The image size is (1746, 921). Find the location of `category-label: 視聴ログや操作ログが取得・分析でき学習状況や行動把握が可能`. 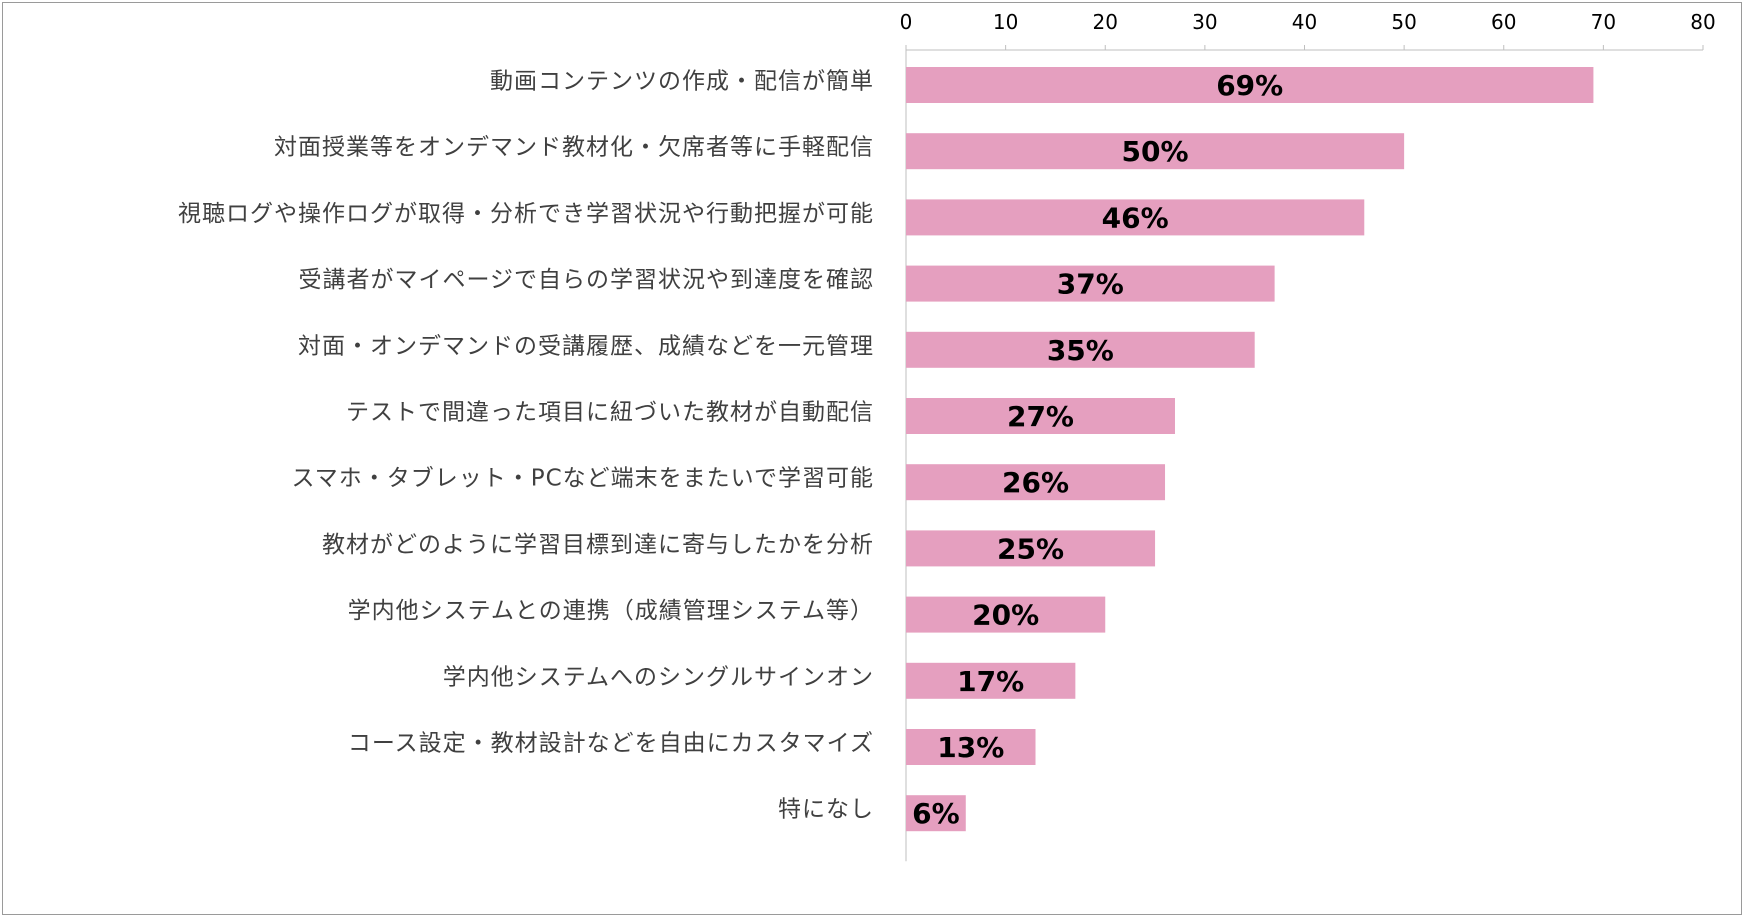

category-label: 視聴ログや操作ログが取得・分析でき学習状況や行動把握が可能 is located at coordinates (526, 214).